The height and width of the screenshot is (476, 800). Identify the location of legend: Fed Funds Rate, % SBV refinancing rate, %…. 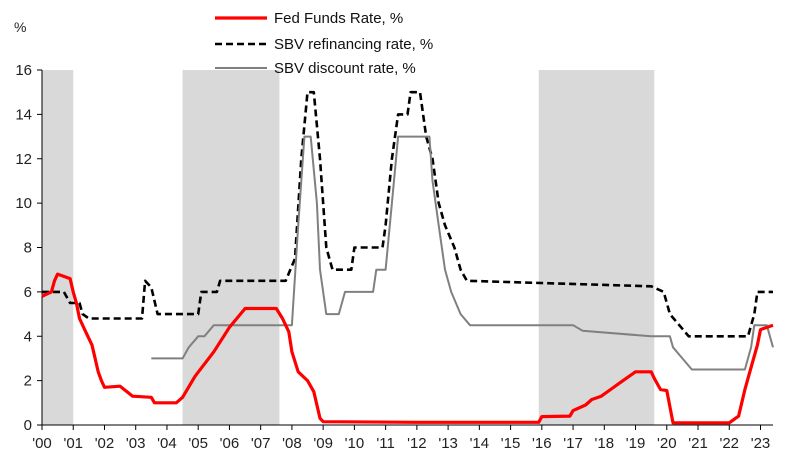
(324, 43).